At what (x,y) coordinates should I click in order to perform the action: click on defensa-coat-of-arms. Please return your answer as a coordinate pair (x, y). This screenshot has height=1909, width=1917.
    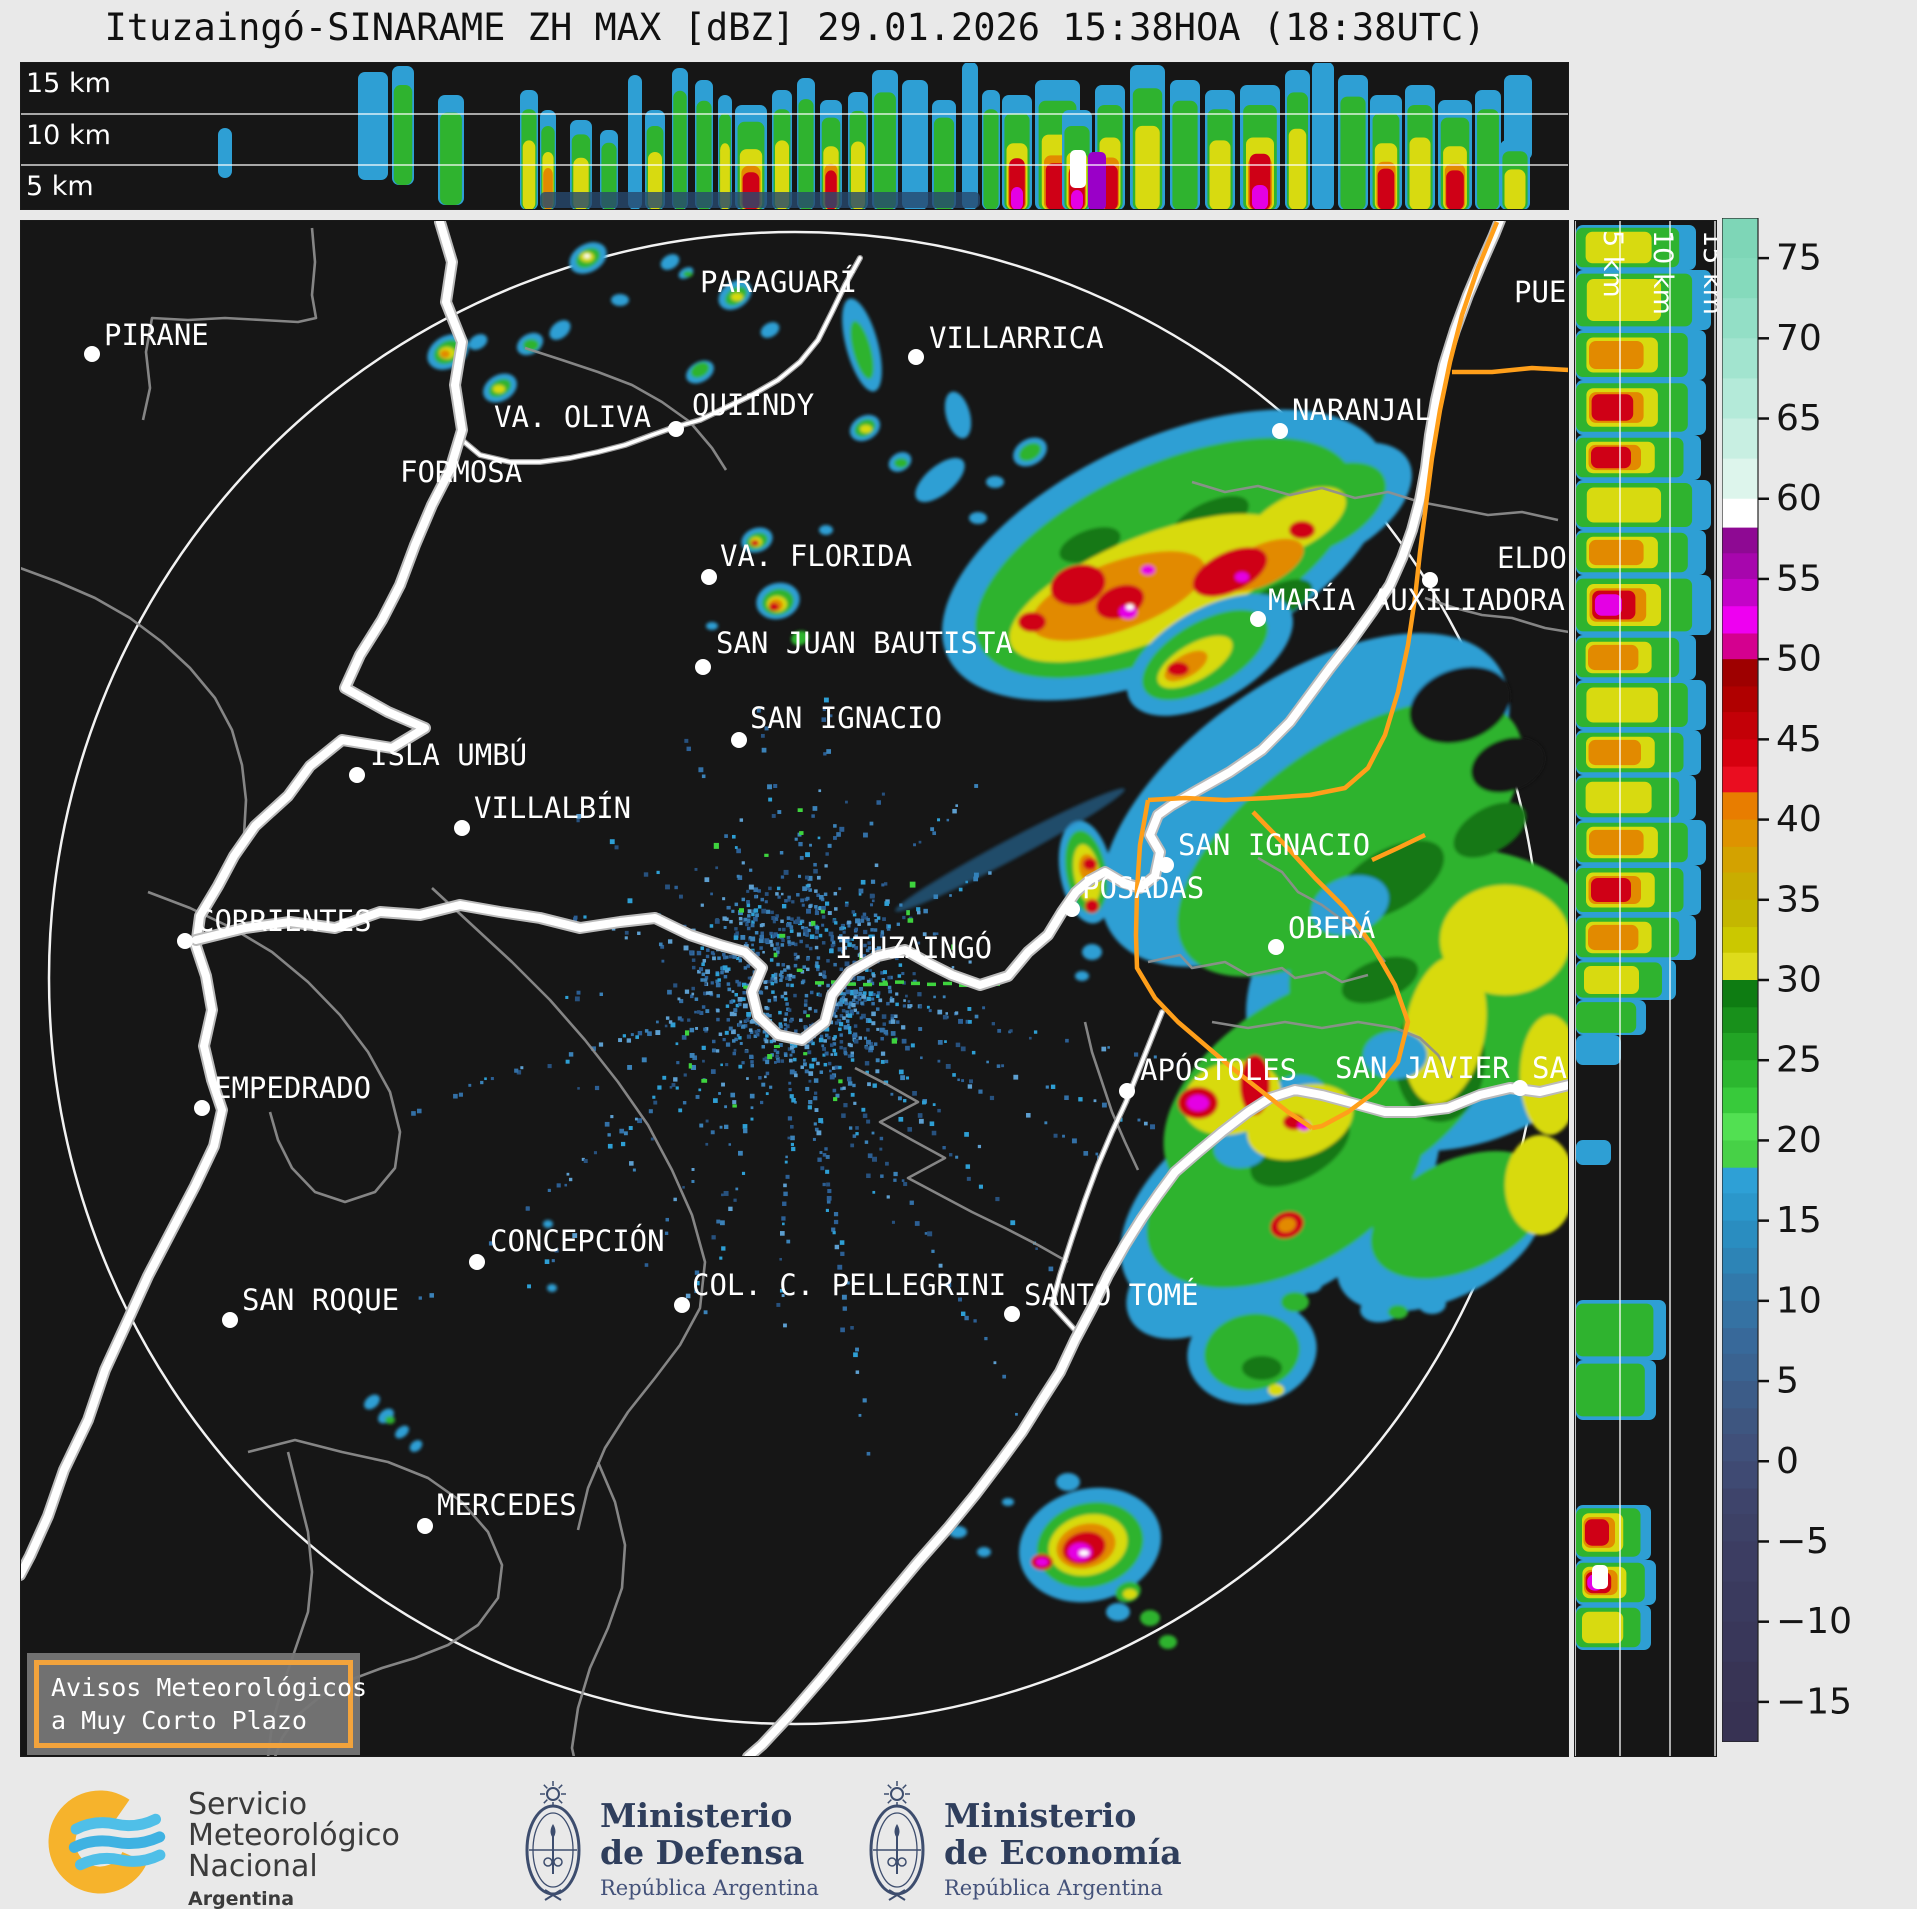
    Looking at the image, I should click on (553, 1840).